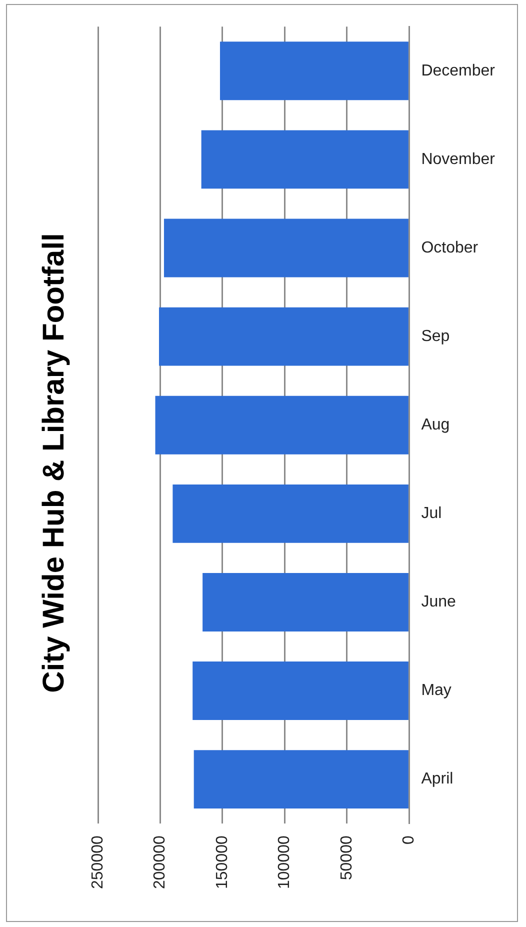 This screenshot has width=526, height=927. What do you see at coordinates (435, 425) in the screenshot?
I see `y-tick-label: Aug` at bounding box center [435, 425].